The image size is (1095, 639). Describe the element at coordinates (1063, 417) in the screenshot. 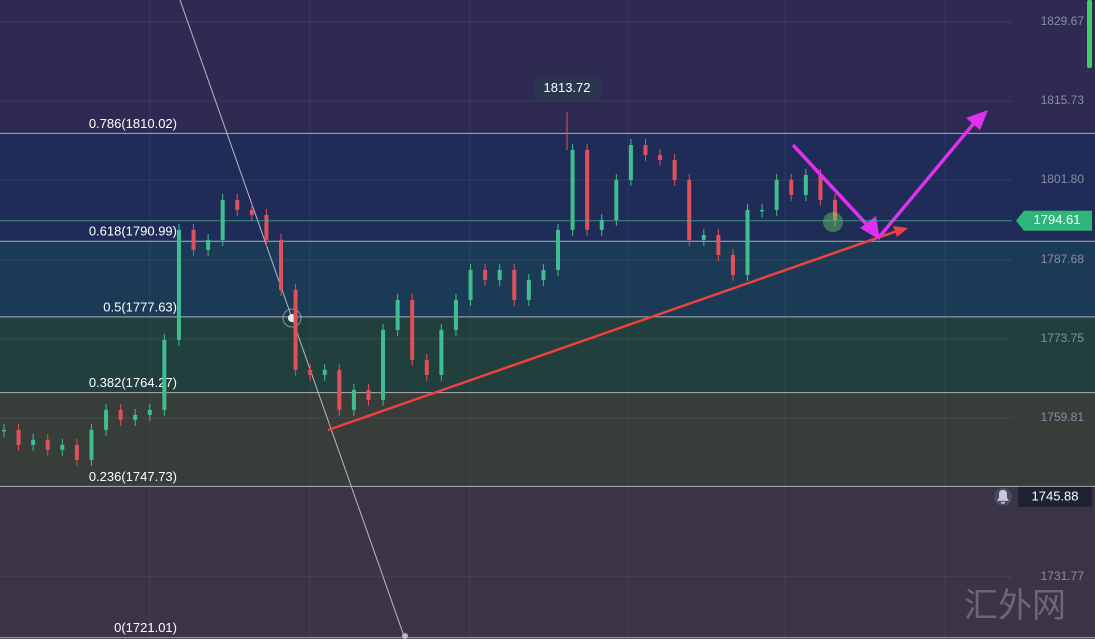

I see `y-tick-label: 1759.81` at that location.